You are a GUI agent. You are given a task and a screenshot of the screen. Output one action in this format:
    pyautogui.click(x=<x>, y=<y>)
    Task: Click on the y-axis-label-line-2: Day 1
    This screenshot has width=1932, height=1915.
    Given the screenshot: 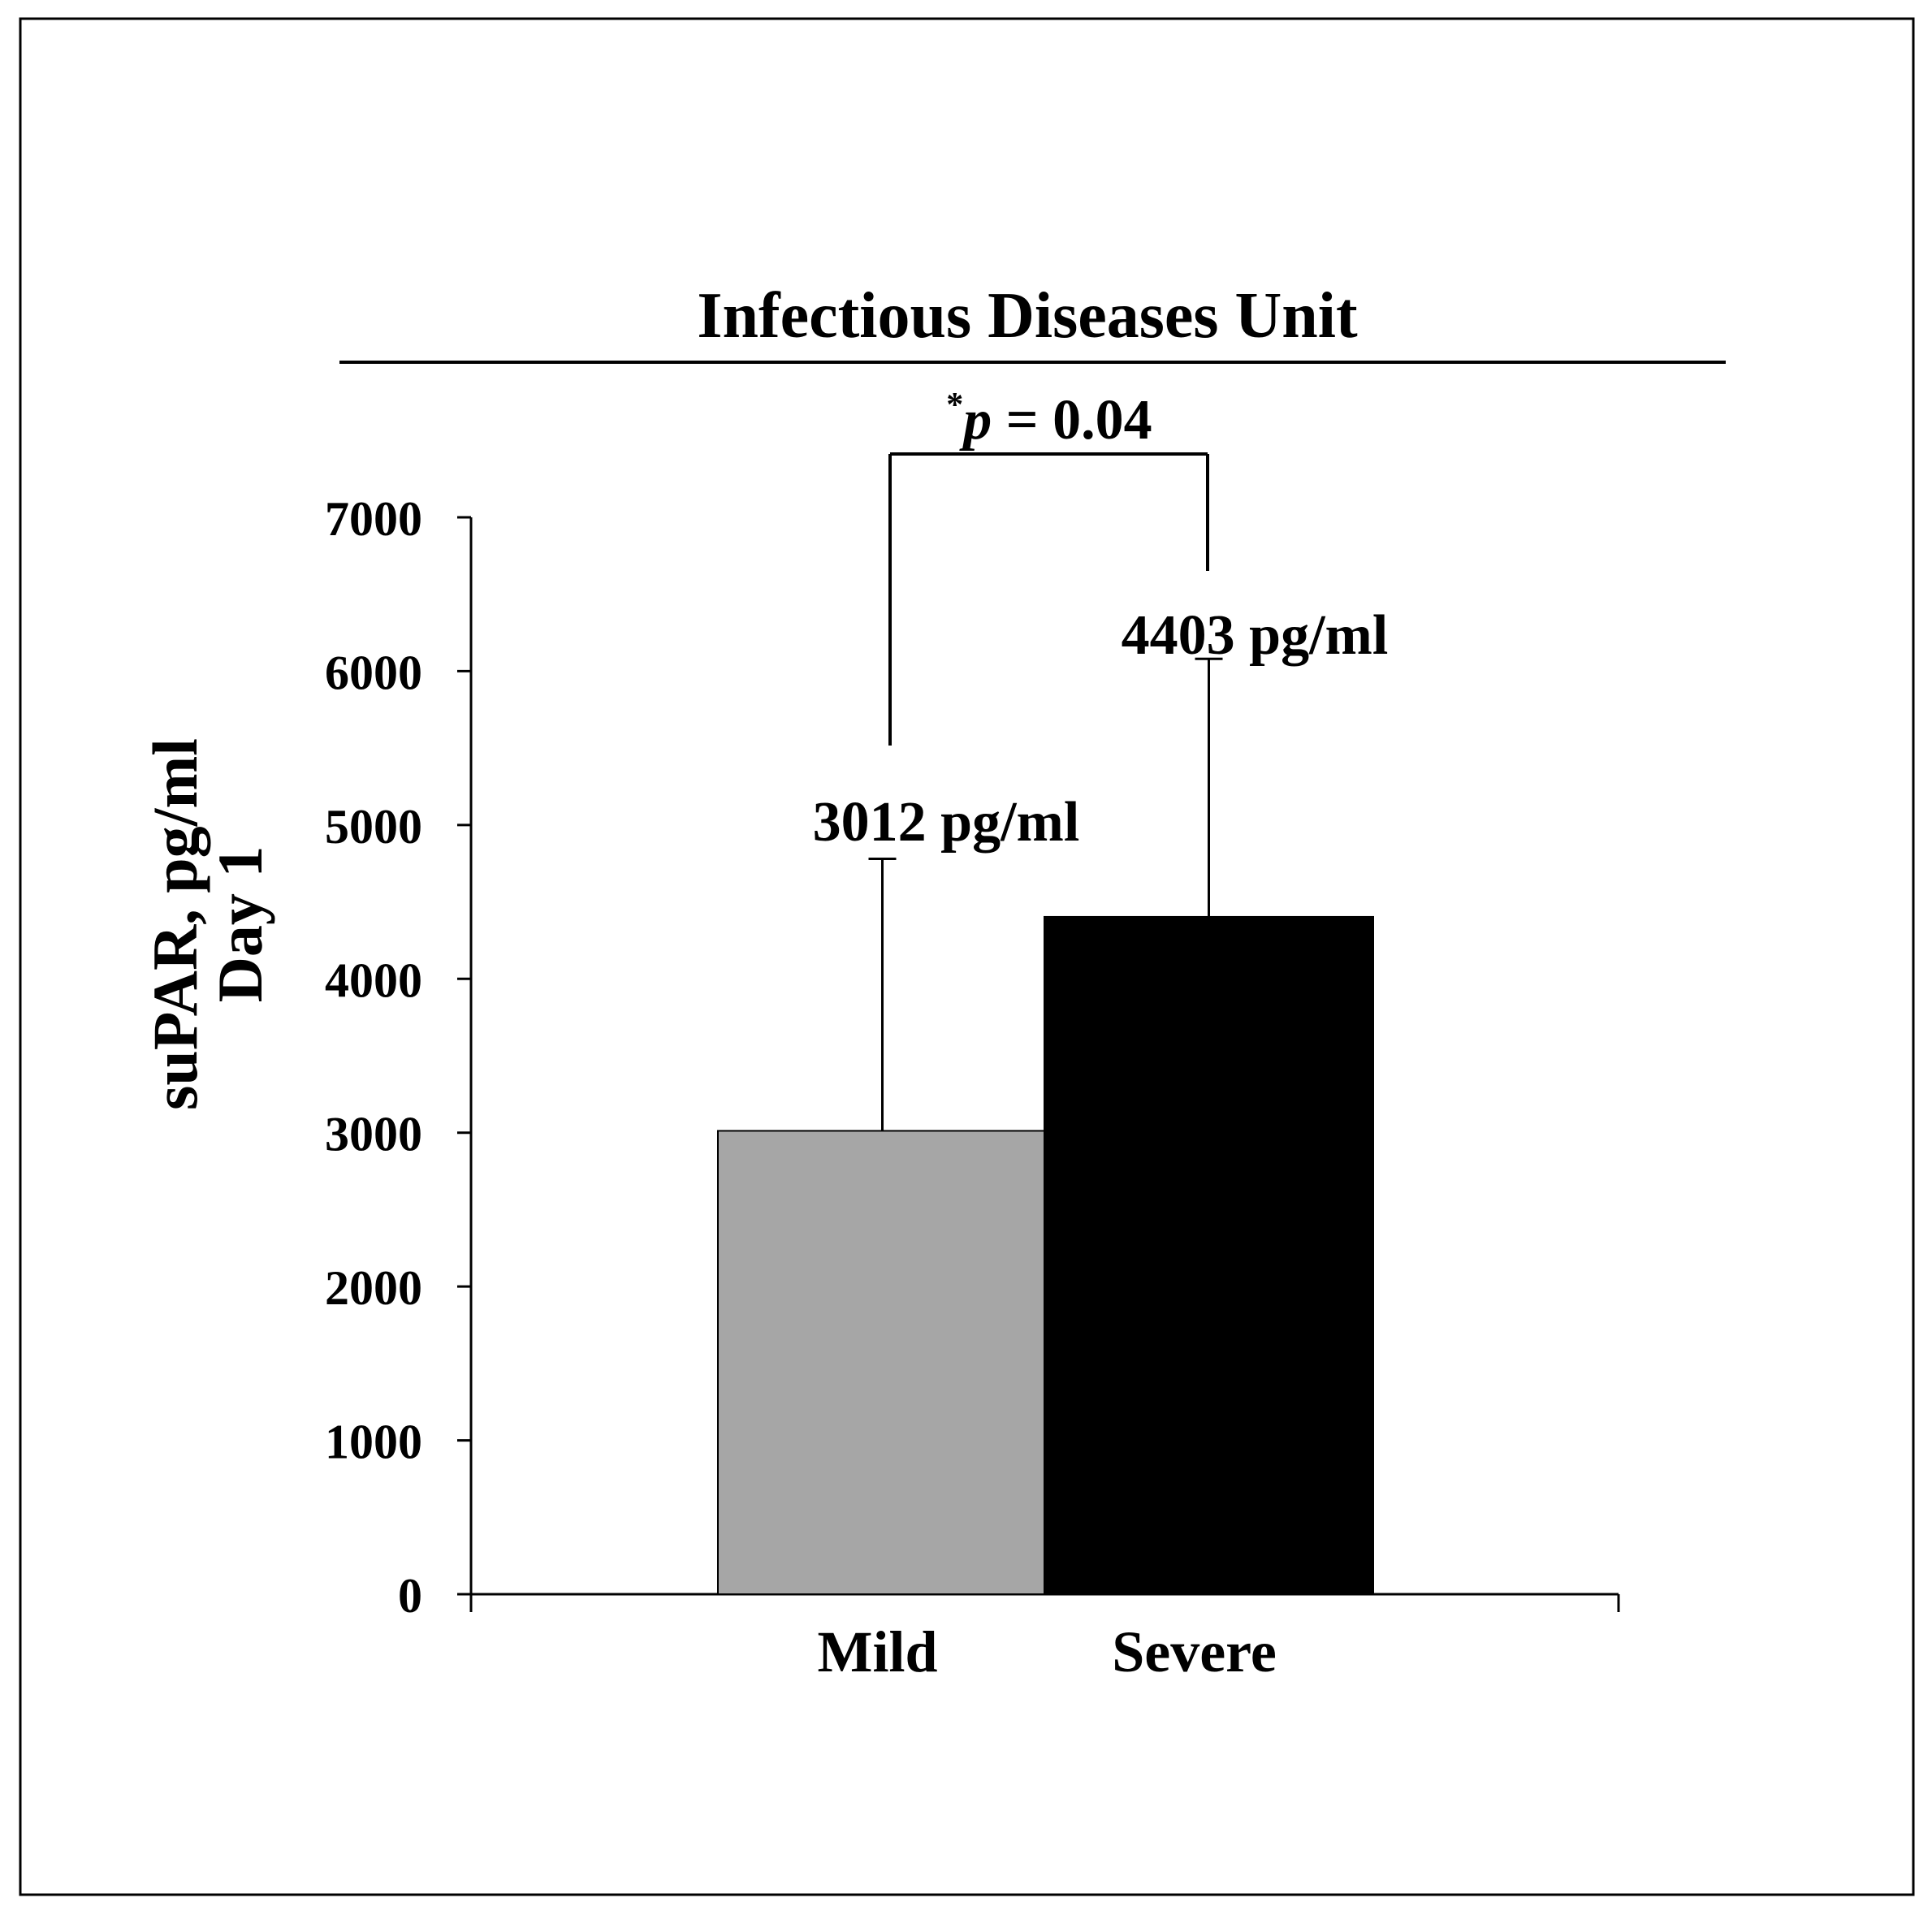 What is the action you would take?
    pyautogui.click(x=240, y=924)
    